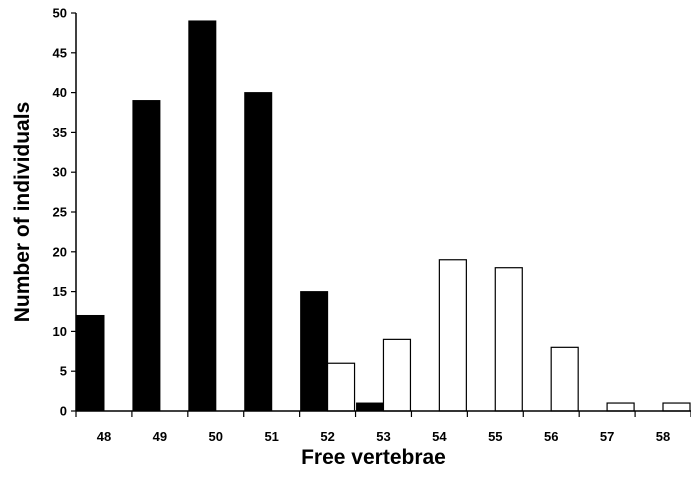 This screenshot has height=477, width=691. I want to click on y-ticks-group: 0 5 10 15 20 25 30 35 40 45 50, so click(64, 212).